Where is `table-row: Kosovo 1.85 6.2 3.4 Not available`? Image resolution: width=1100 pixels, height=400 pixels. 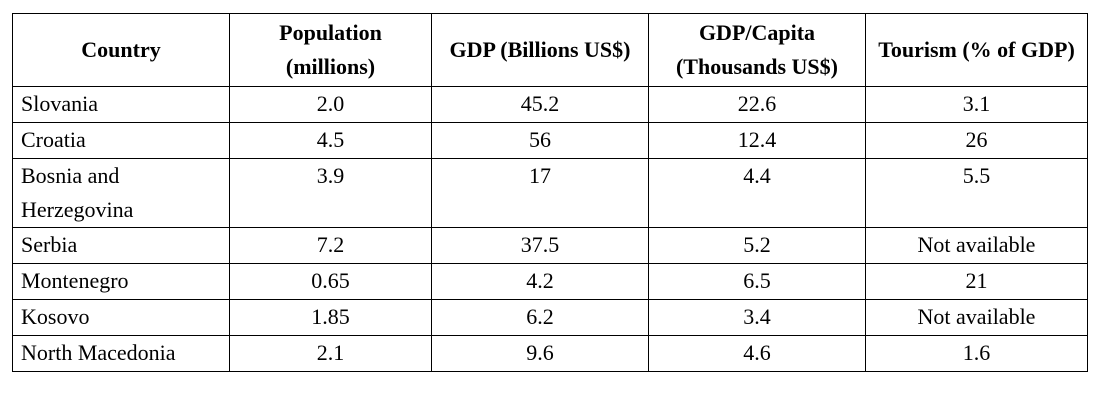
table-row: Kosovo 1.85 6.2 3.4 Not available is located at coordinates (550, 317).